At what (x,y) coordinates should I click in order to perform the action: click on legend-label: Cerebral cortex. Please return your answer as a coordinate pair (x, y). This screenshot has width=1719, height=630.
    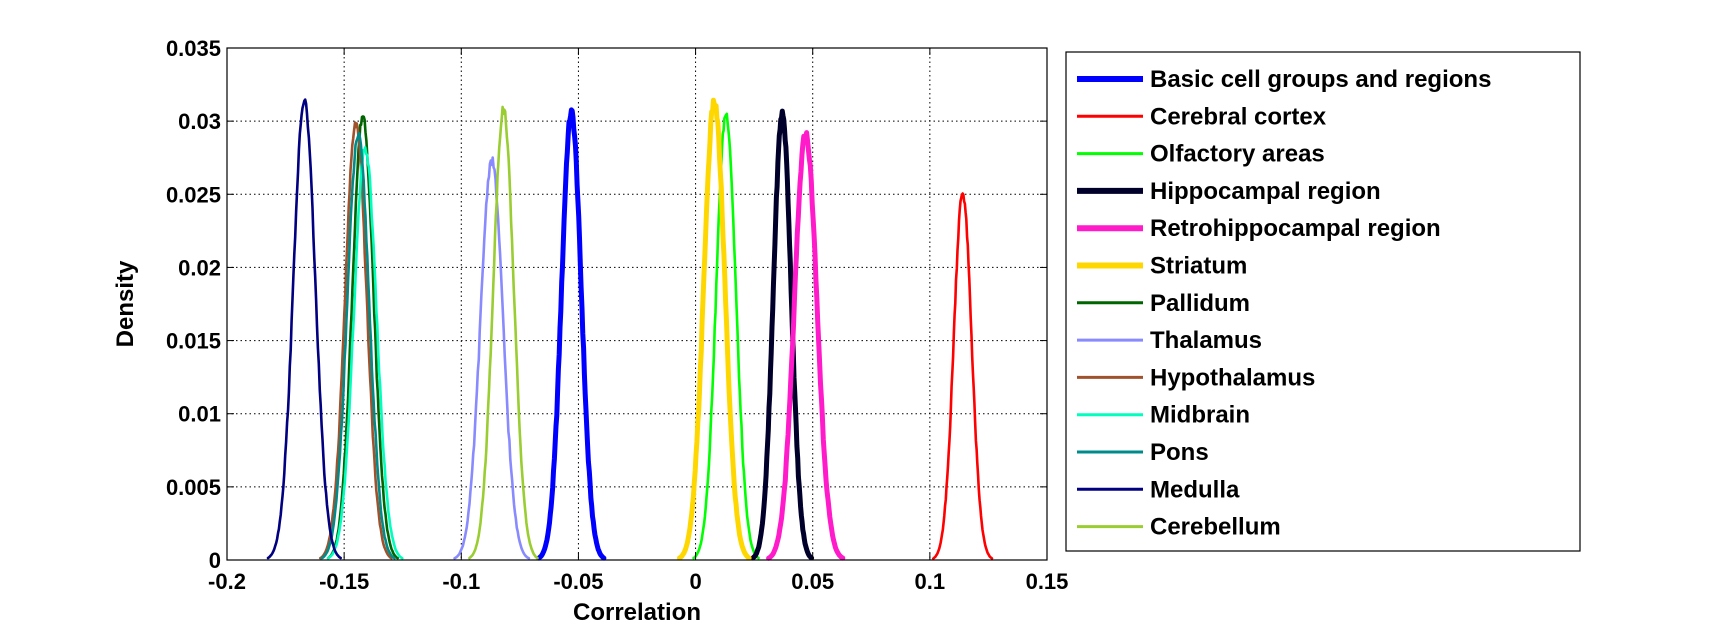
    Looking at the image, I should click on (1238, 116).